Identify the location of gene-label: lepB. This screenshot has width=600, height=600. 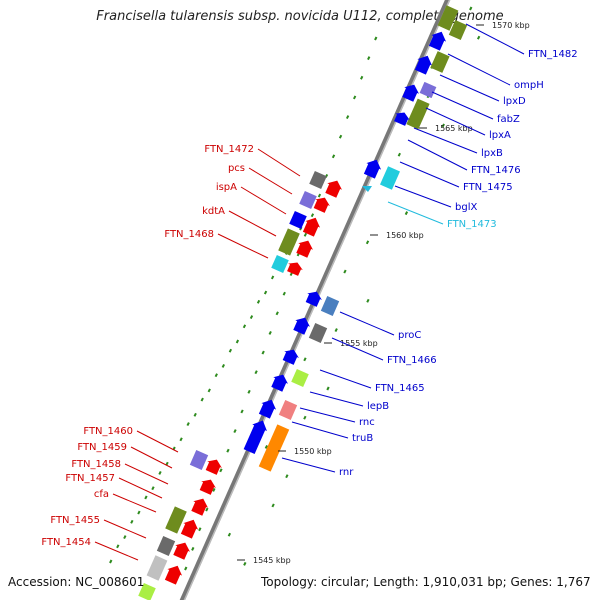
(378, 406).